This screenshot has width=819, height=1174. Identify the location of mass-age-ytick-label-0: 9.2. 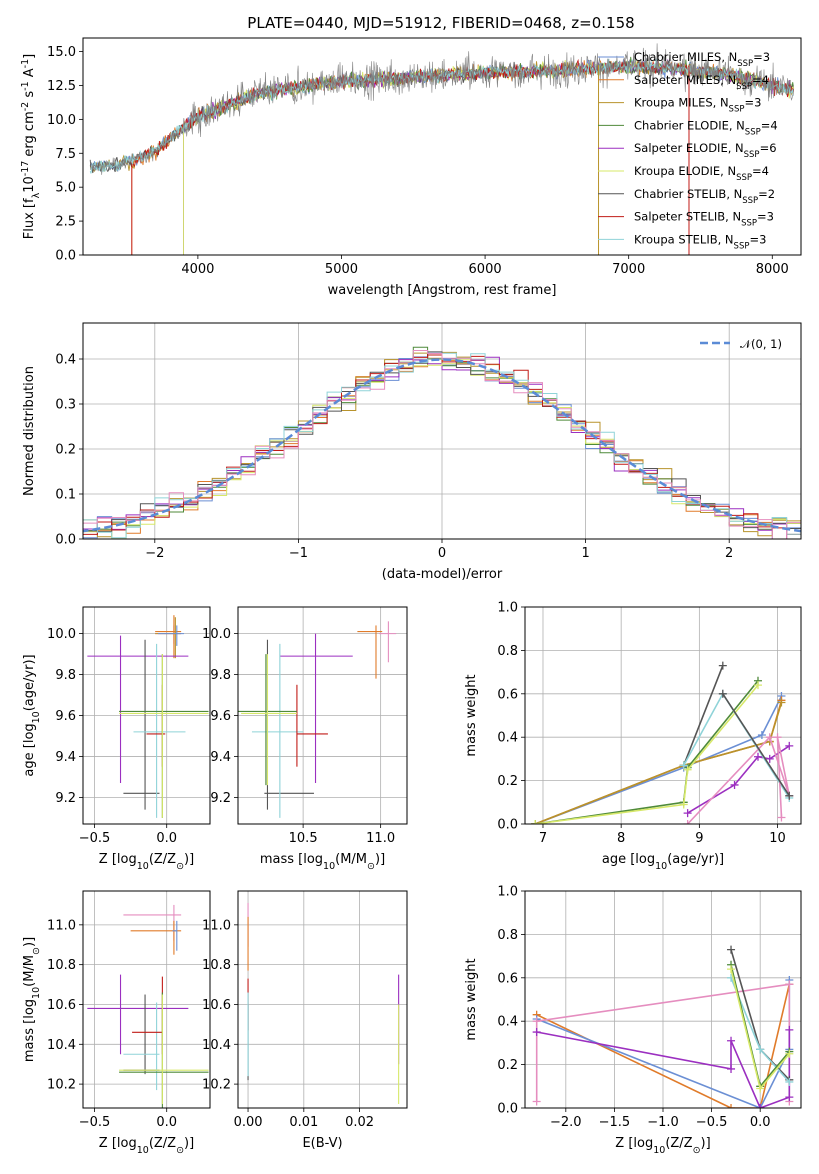
(220, 798).